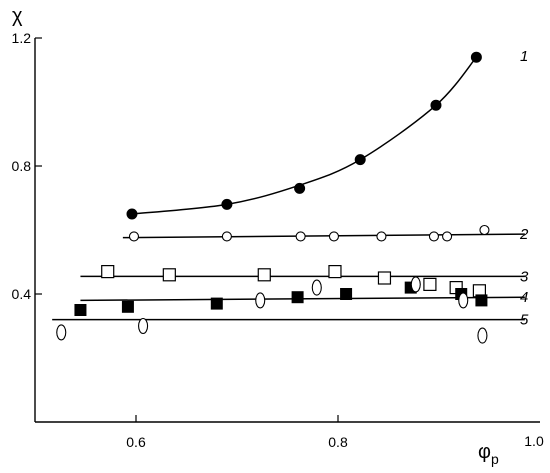 Image resolution: width=550 pixels, height=473 pixels. Describe the element at coordinates (136, 442) in the screenshot. I see `x-tick-label: 0.6` at that location.